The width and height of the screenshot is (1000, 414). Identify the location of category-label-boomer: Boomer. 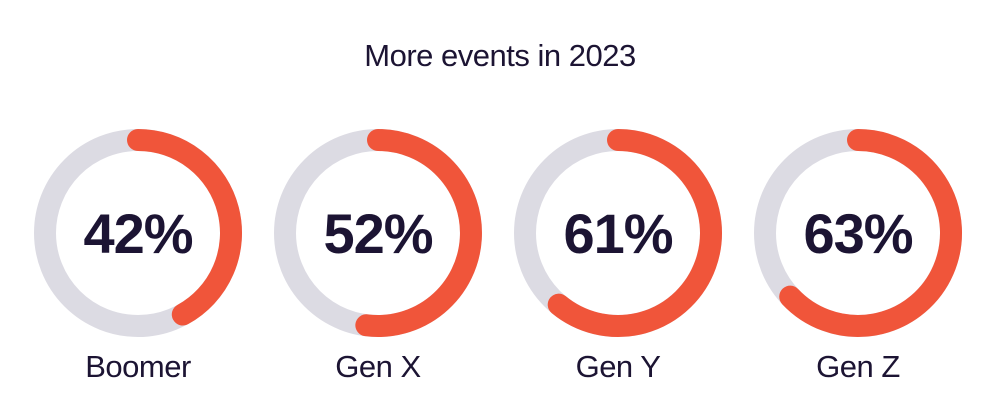
(138, 366).